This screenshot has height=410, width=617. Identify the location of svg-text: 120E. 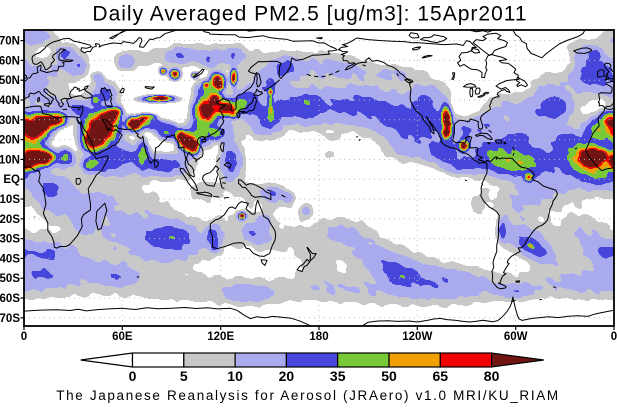
(220, 337).